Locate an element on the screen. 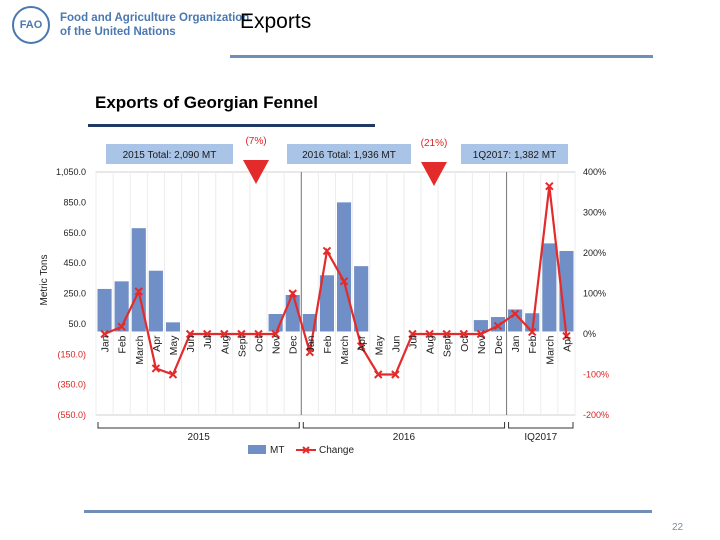 This screenshot has height=540, width=720. slide-title: Exports is located at coordinates (276, 21).